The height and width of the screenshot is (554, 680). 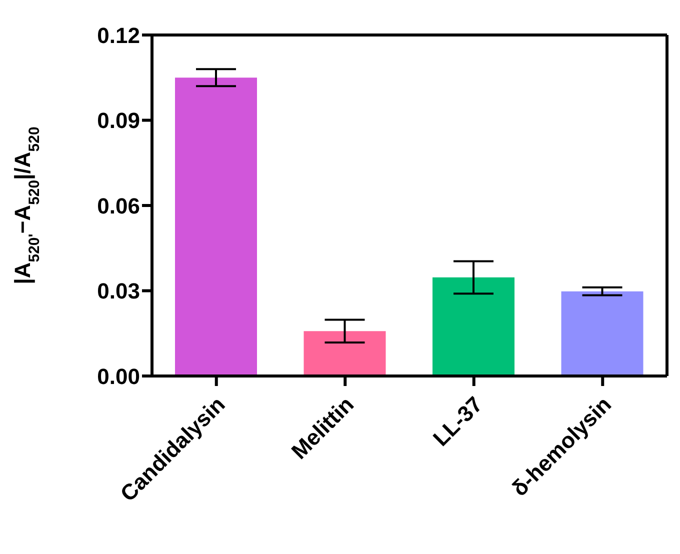 I want to click on y-tick-label: 0.06, so click(x=118, y=205).